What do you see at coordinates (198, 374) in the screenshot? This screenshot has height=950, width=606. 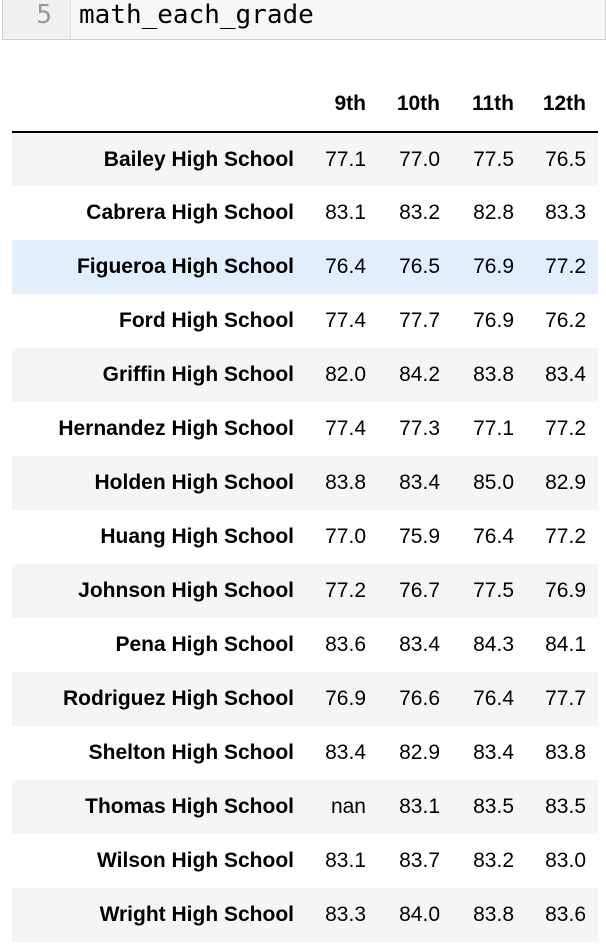 I see `row-index-label: Griffin High School` at bounding box center [198, 374].